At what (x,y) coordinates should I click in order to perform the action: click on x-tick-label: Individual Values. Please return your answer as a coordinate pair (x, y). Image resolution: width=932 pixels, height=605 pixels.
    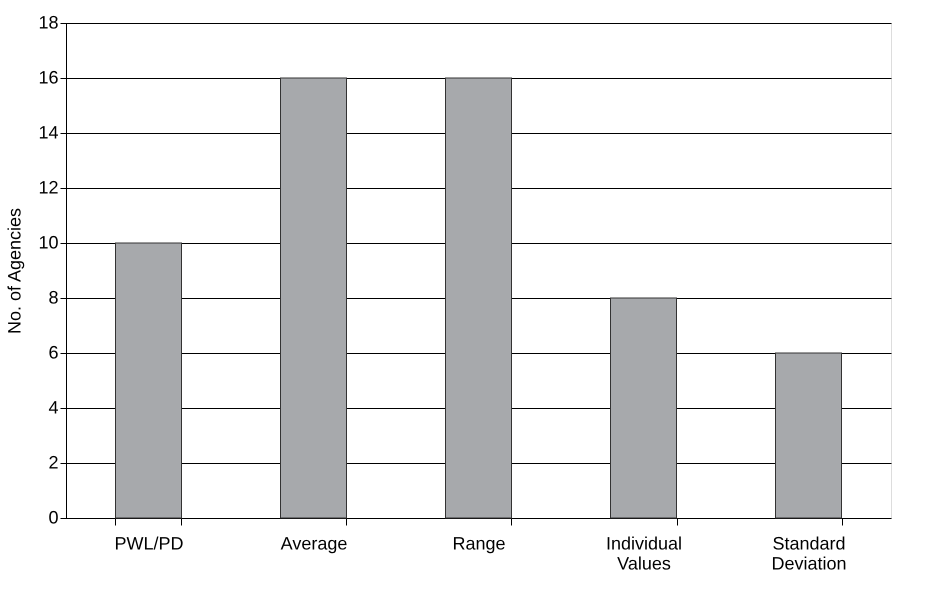
    Looking at the image, I should click on (644, 554).